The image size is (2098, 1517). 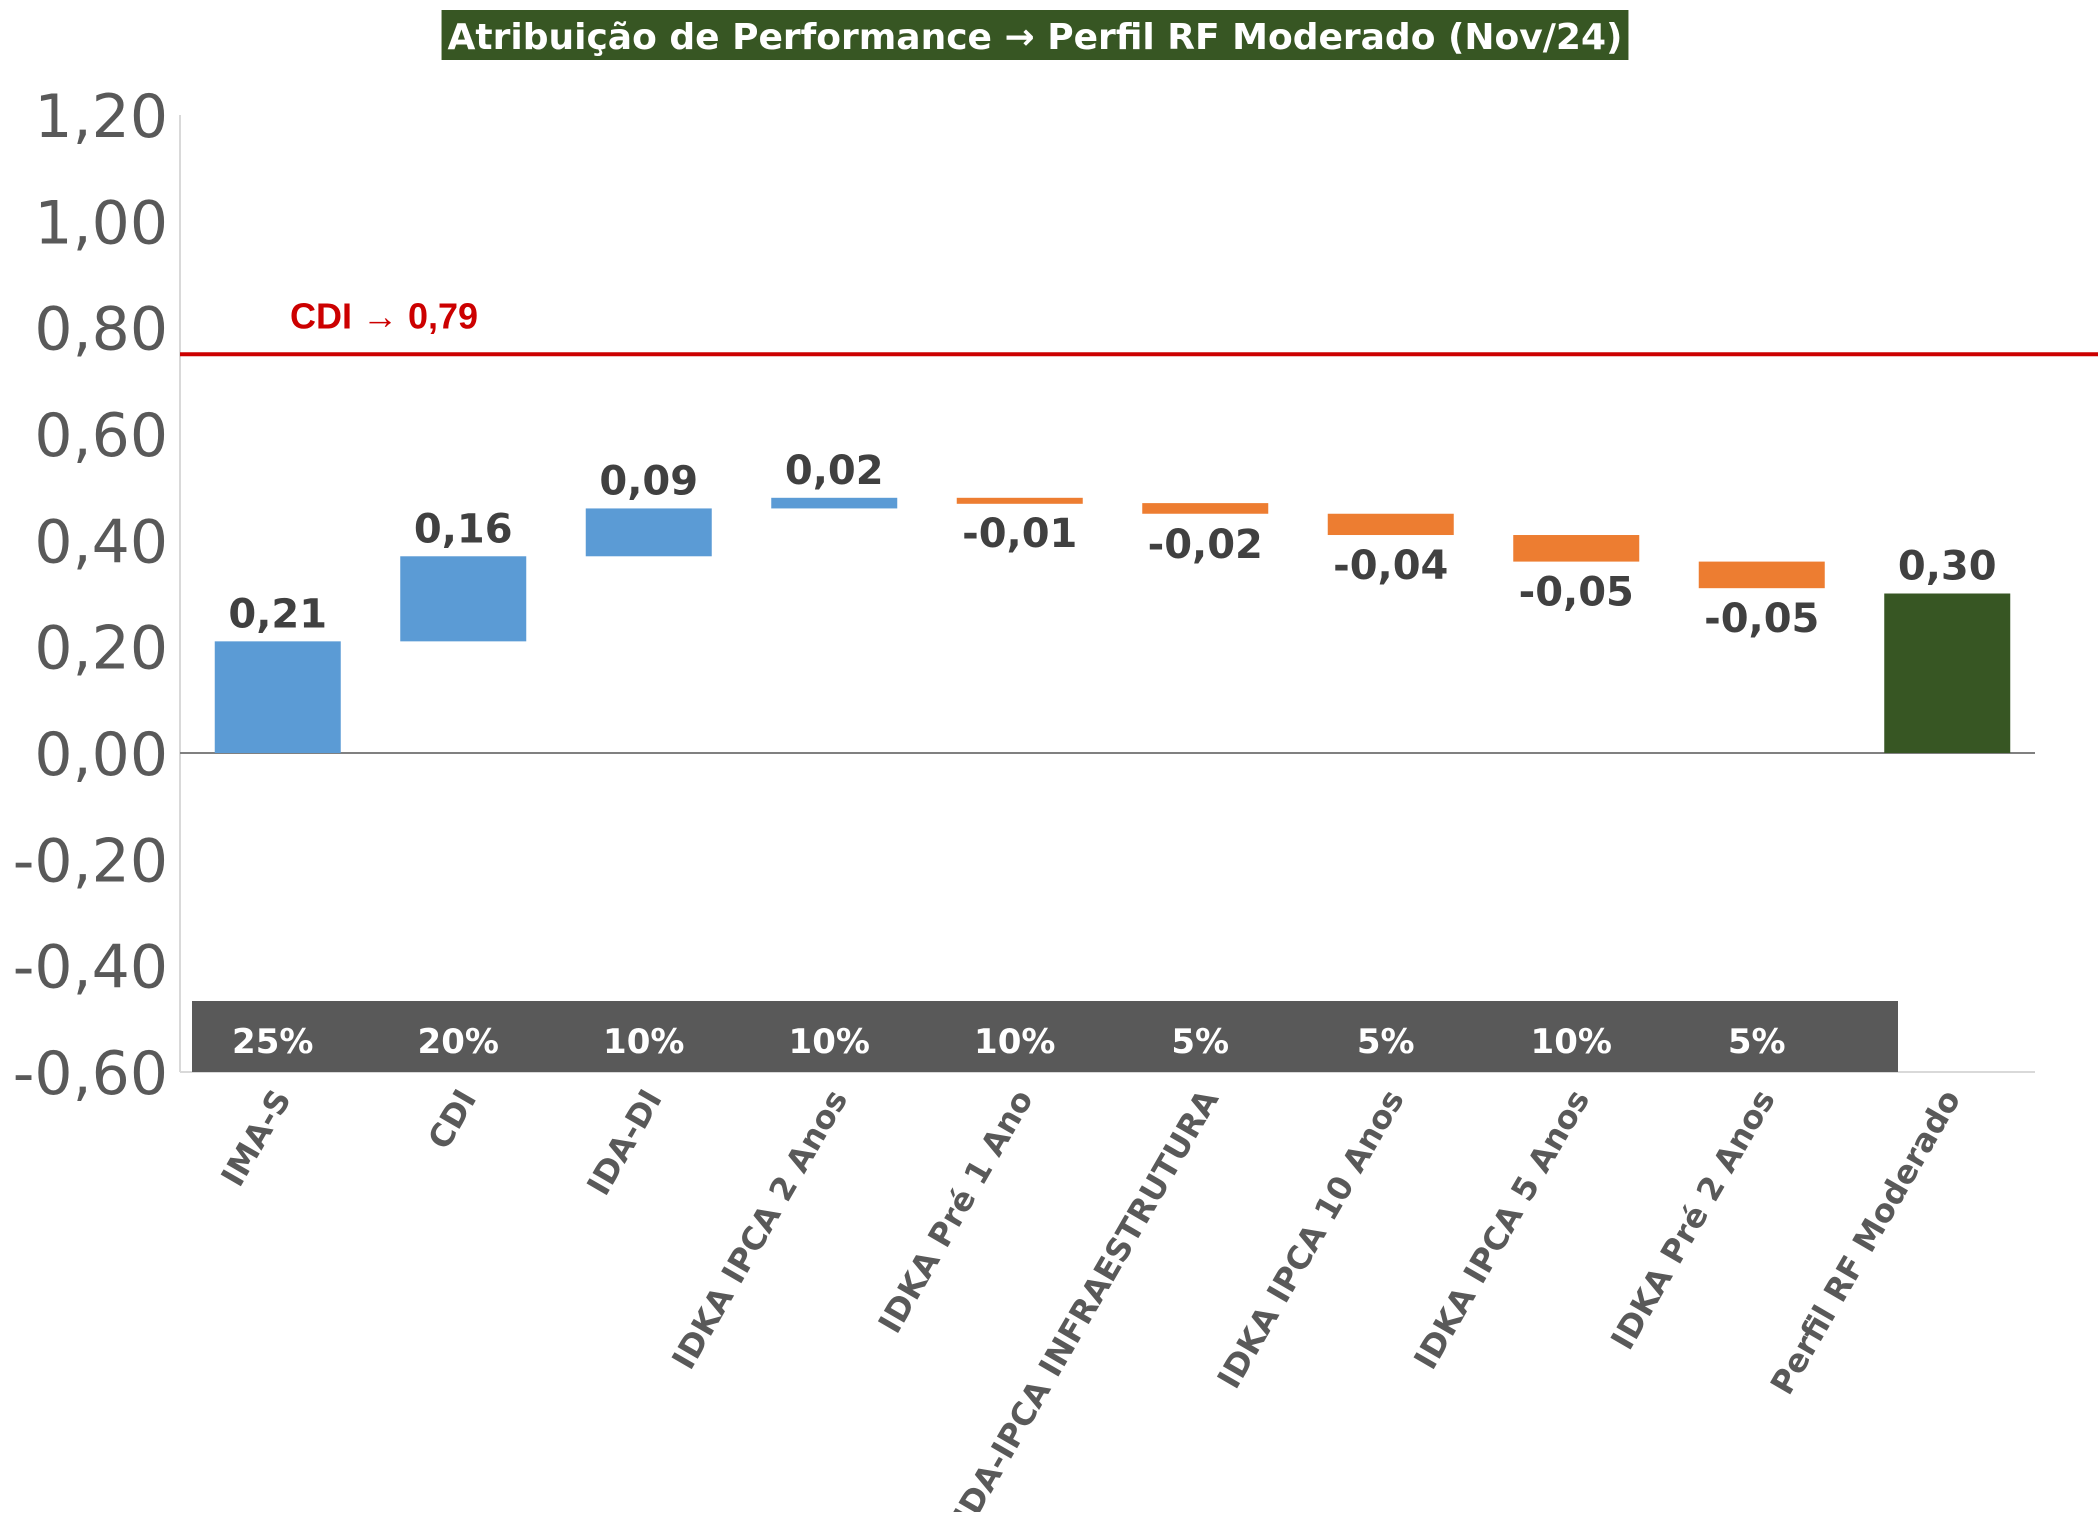 I want to click on weights-band-group: 25% 20% 10% 10% 10% 5% 5% 10% 5%, so click(x=1045, y=1036).